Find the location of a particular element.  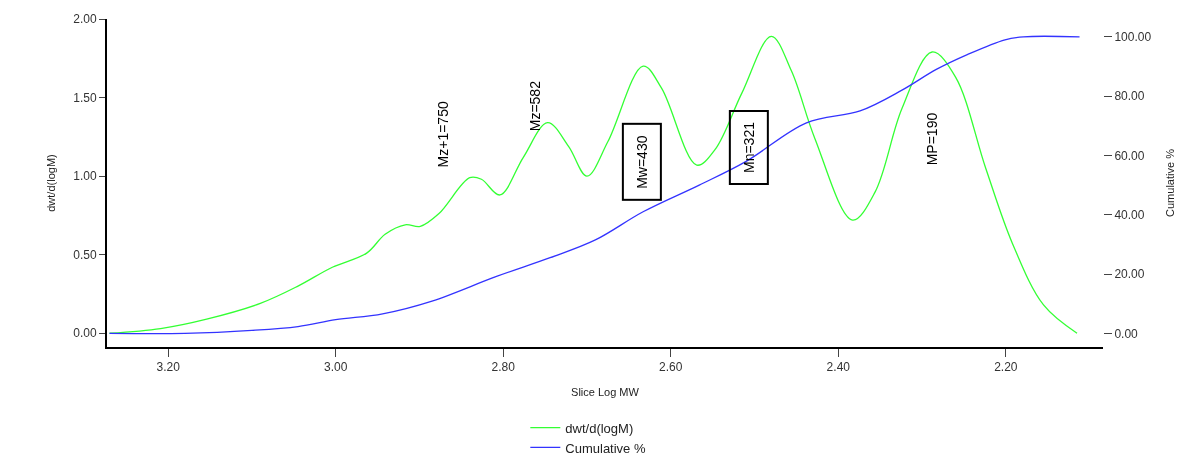

y2-tick-label: 0.00 is located at coordinates (1126, 333).